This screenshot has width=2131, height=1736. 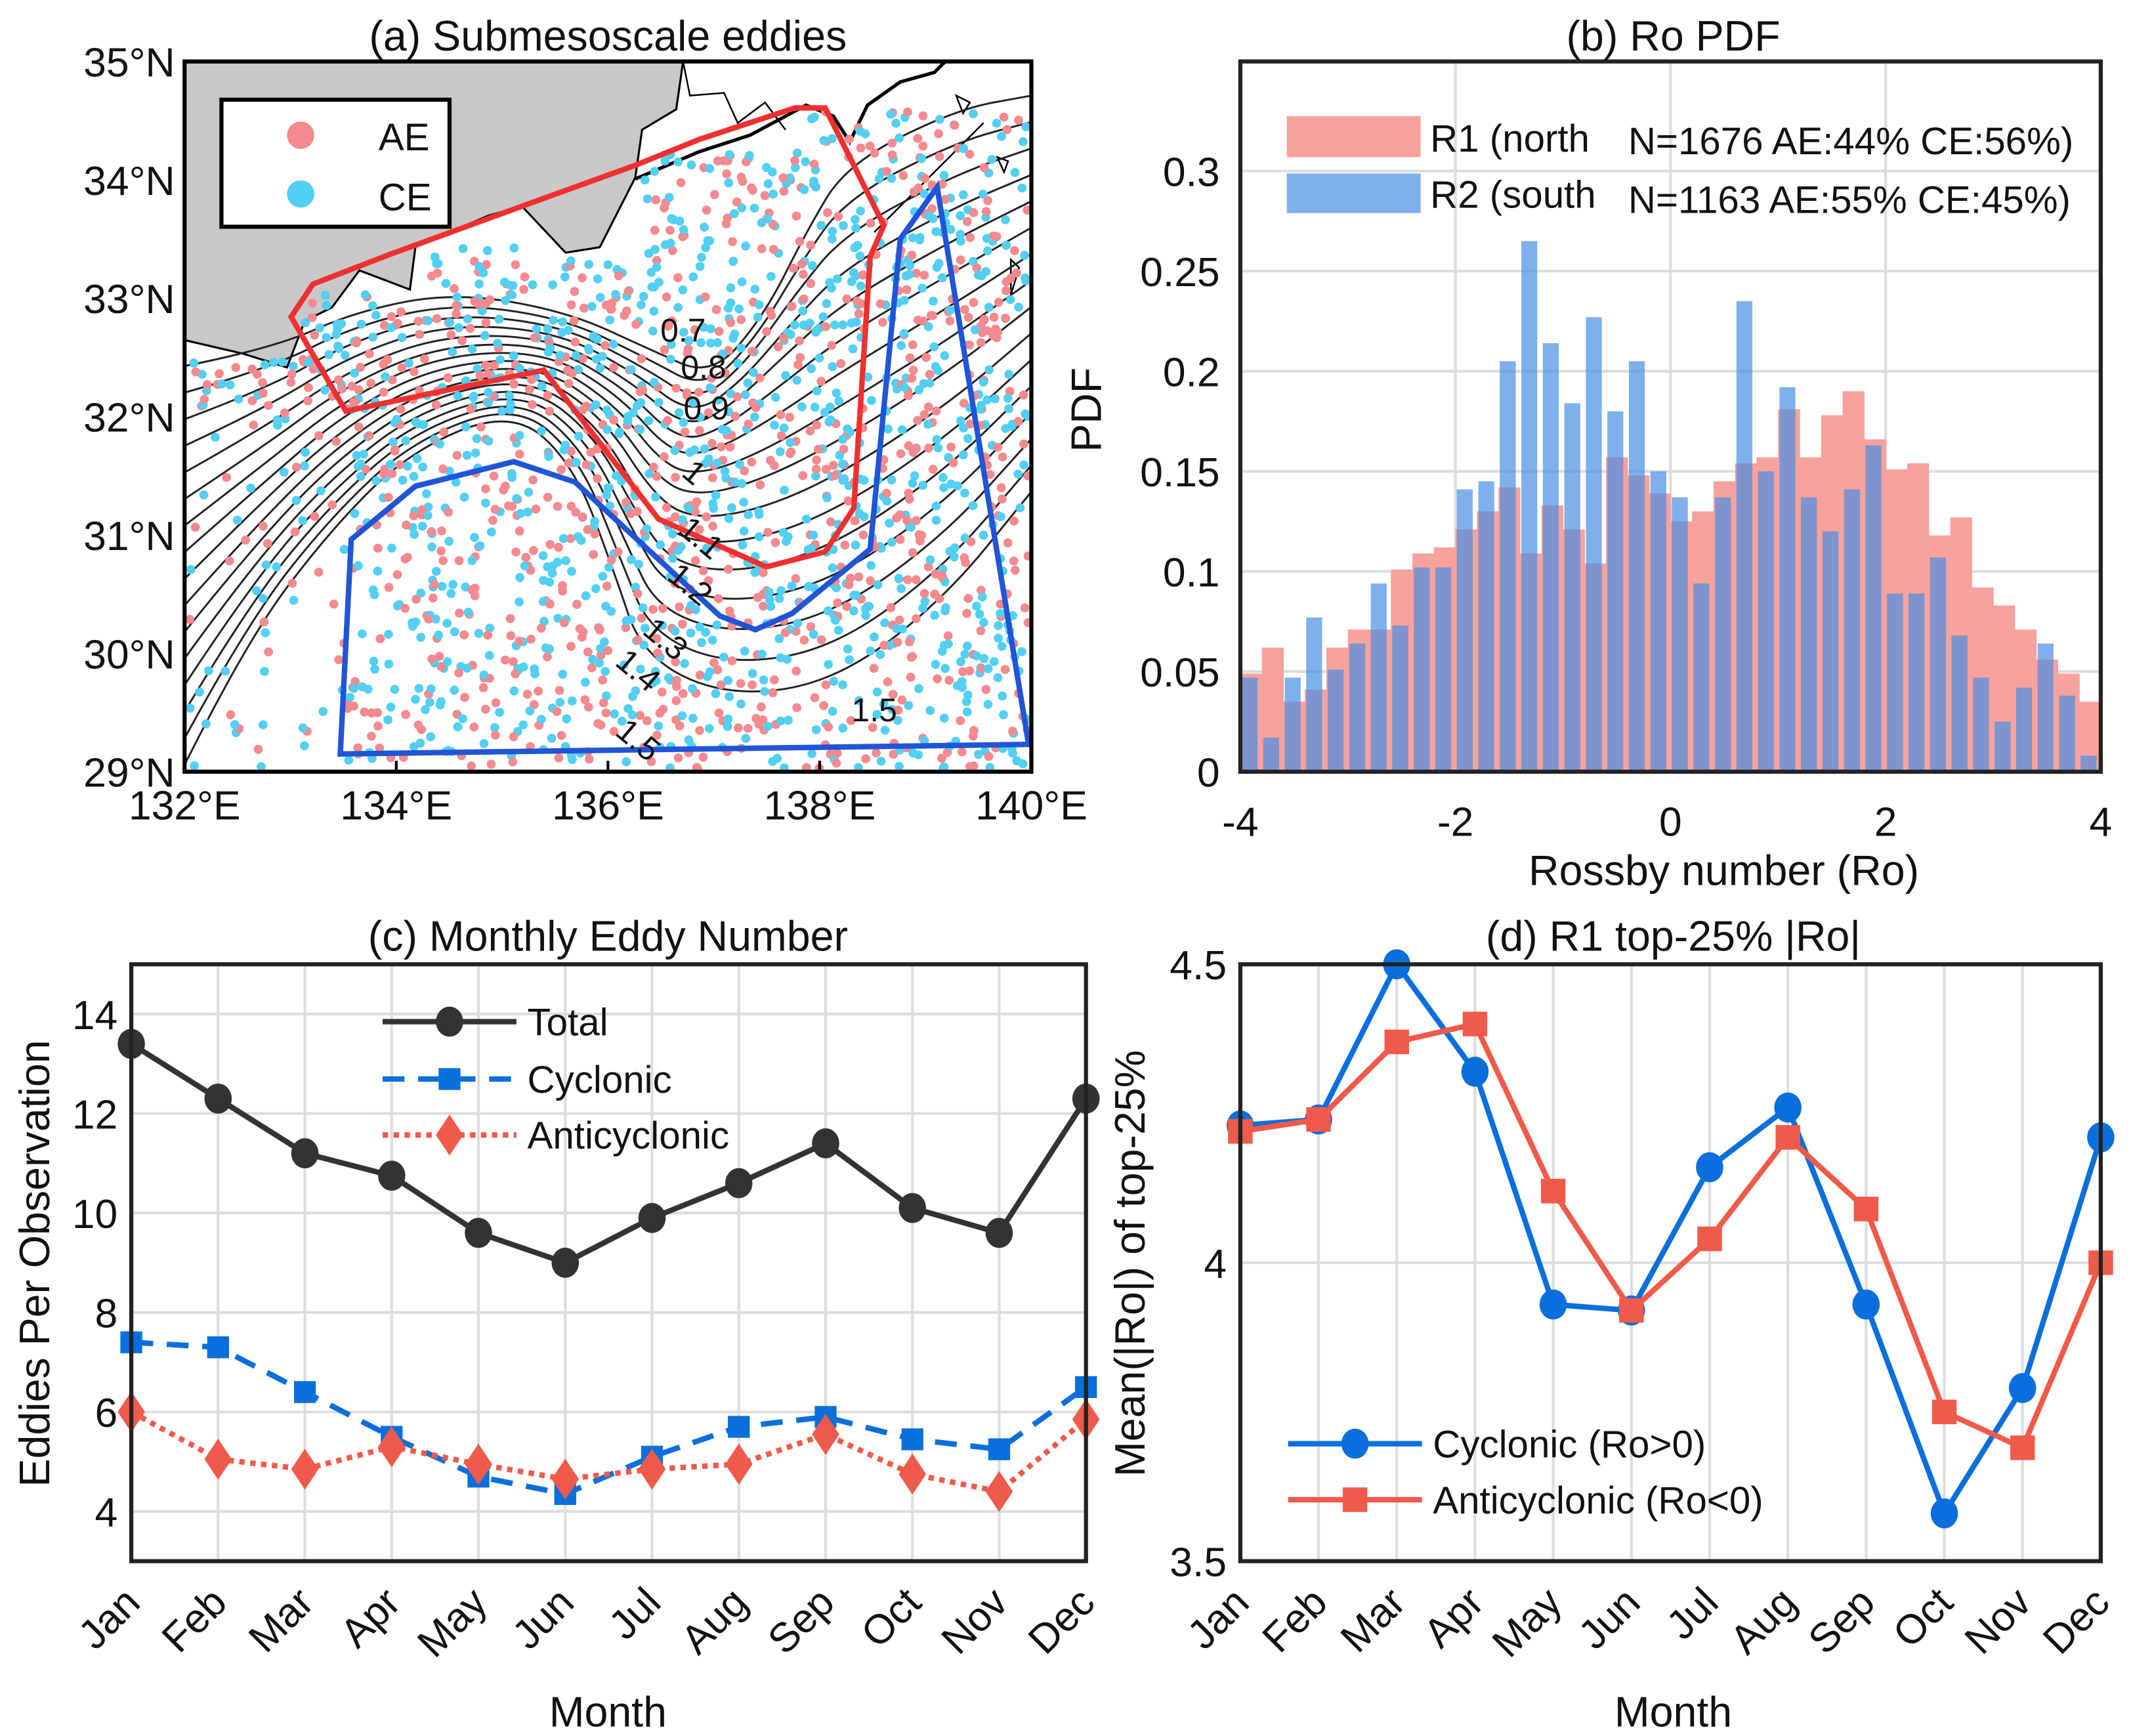 What do you see at coordinates (1180, 473) in the screenshot?
I see `y-tick-label: 0.15` at bounding box center [1180, 473].